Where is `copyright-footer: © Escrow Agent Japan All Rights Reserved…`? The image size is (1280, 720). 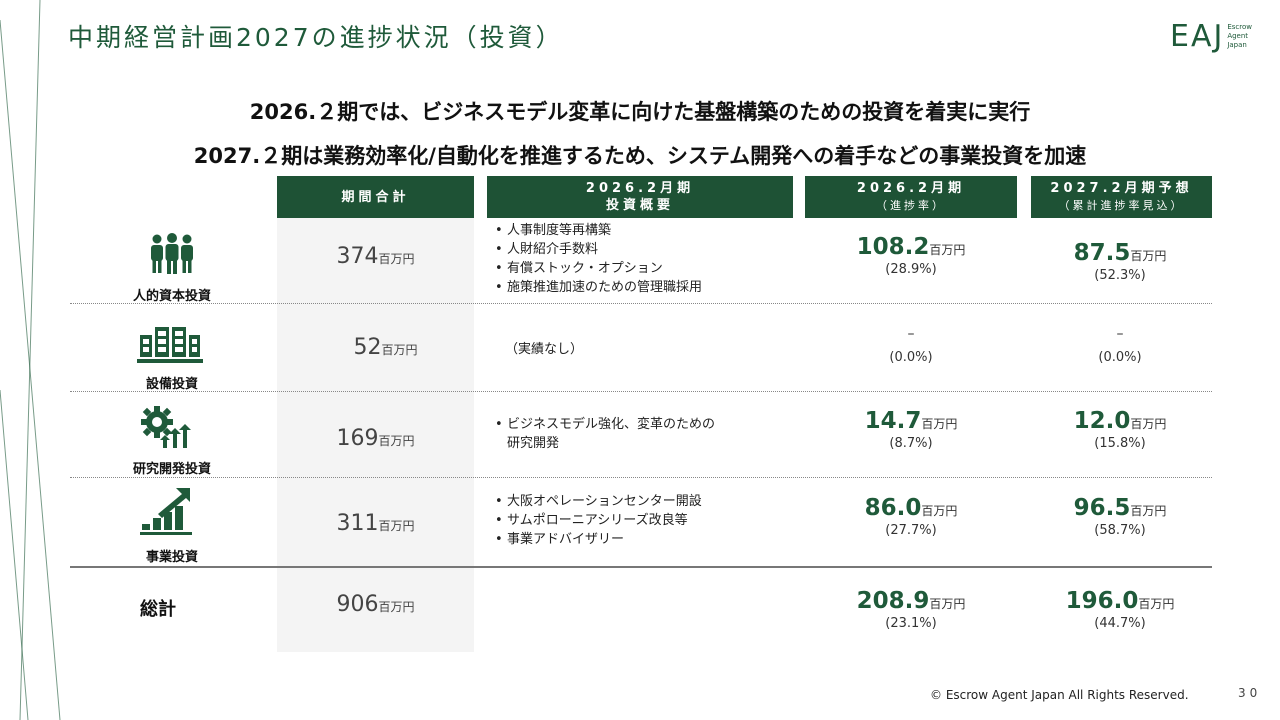
copyright-footer: © Escrow Agent Japan All Rights Reserved… is located at coordinates (1059, 695).